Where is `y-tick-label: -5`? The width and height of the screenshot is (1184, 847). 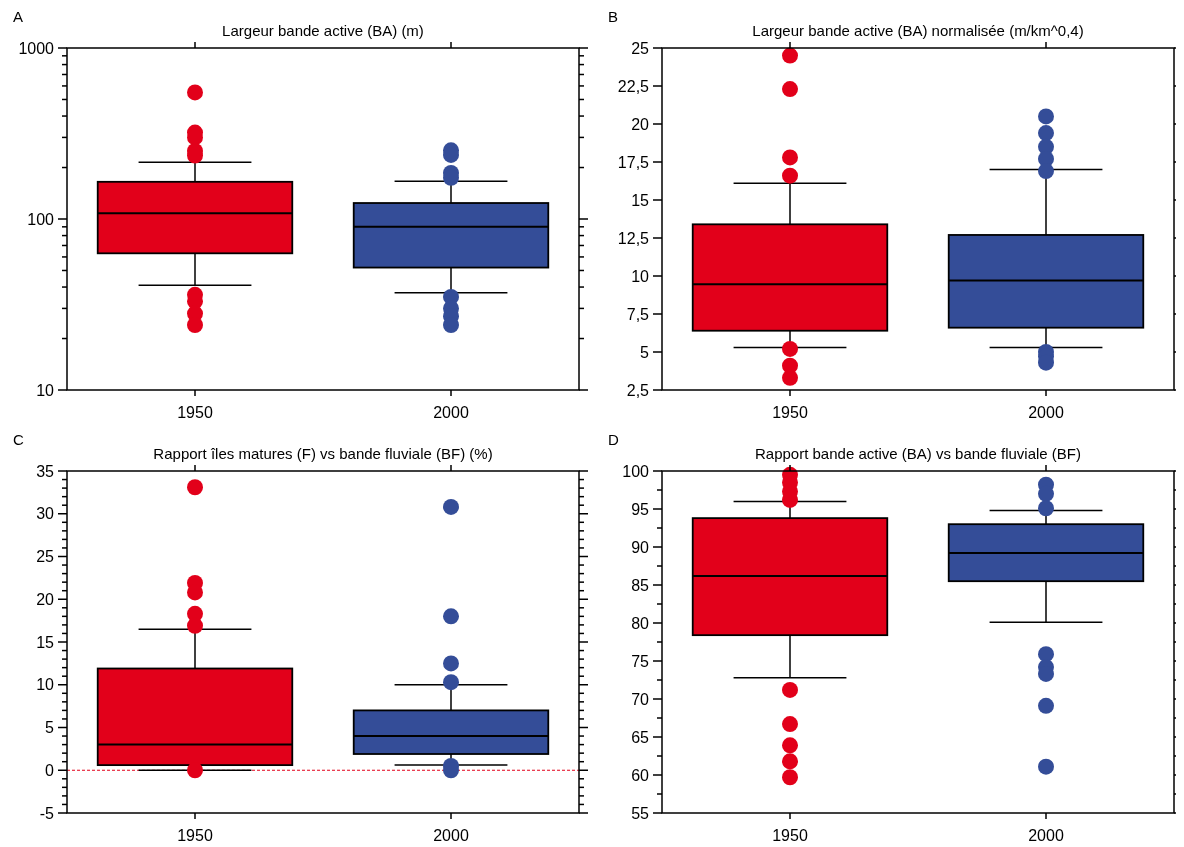
y-tick-label: -5 is located at coordinates (47, 813).